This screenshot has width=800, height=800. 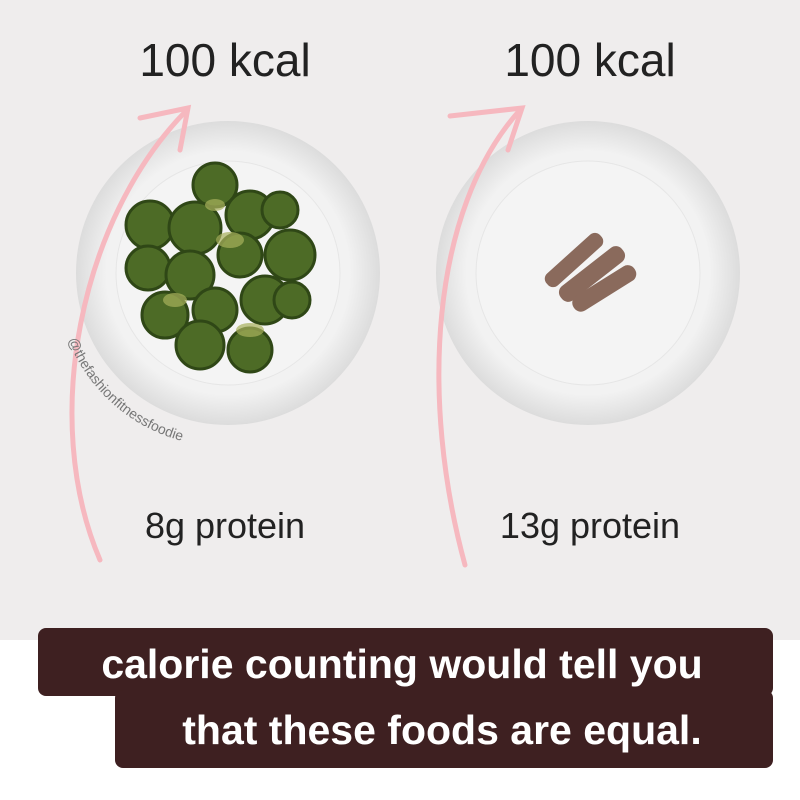 What do you see at coordinates (401, 664) in the screenshot?
I see `caption-line: calorie counting would tell you` at bounding box center [401, 664].